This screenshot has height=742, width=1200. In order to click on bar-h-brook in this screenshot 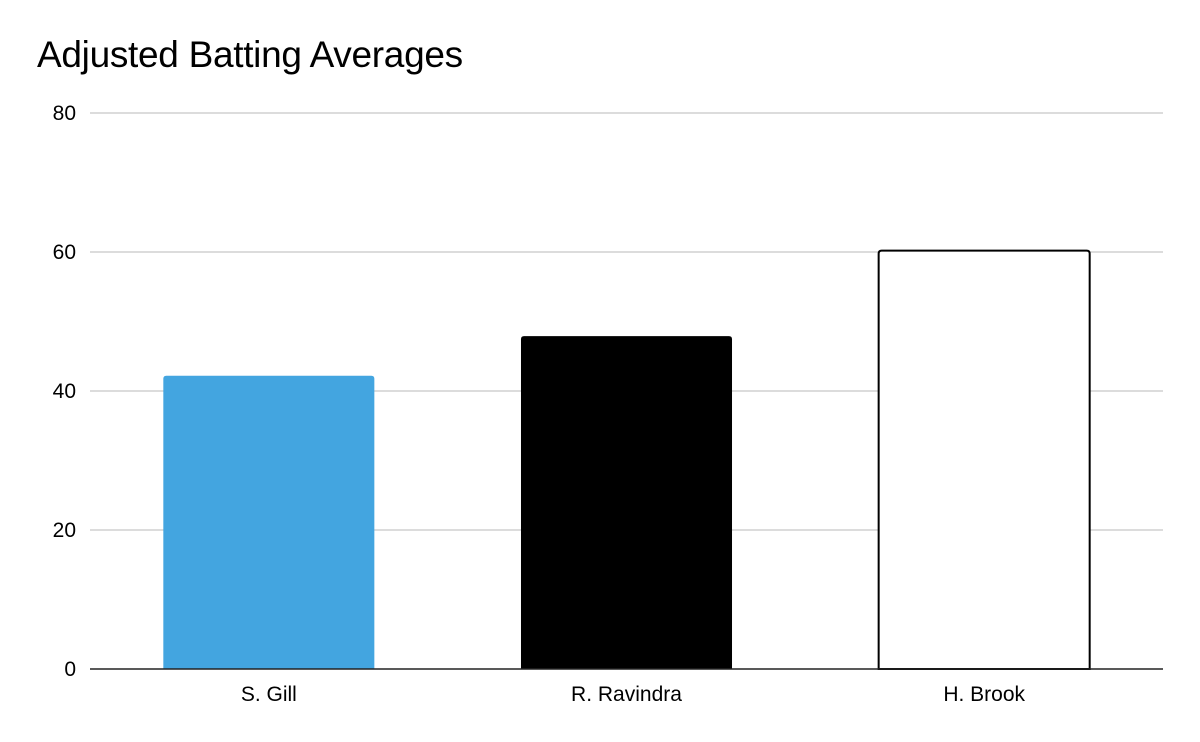, I will do `click(984, 459)`.